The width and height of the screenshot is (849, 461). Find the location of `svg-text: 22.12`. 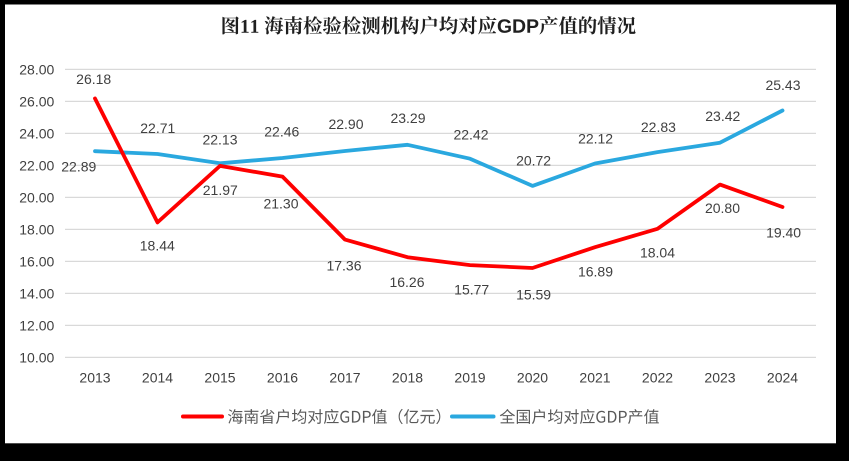

svg-text: 22.12 is located at coordinates (595, 138).